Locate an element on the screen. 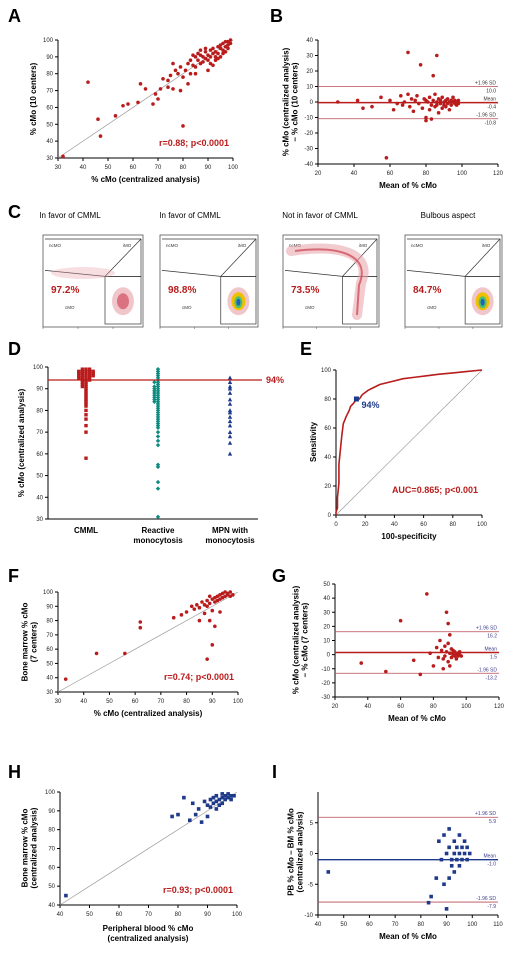 The height and width of the screenshot is (965, 520). x-tick-label: 20 is located at coordinates (365, 525).